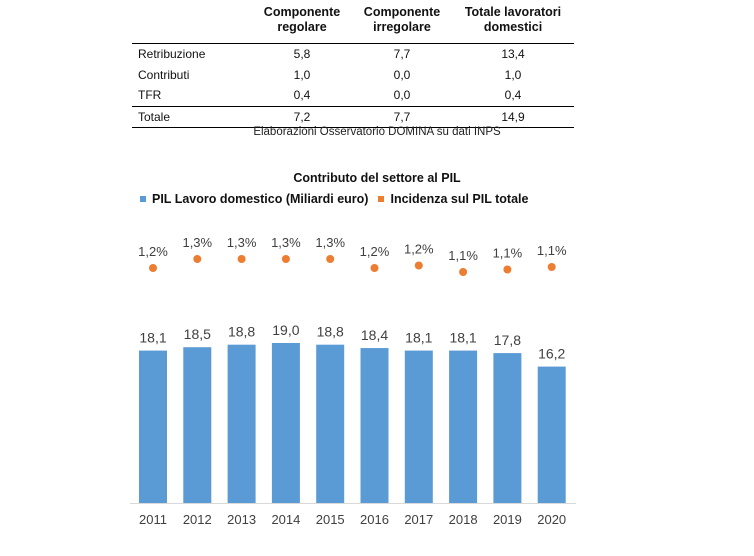 This screenshot has height=556, width=754. Describe the element at coordinates (353, 54) in the screenshot. I see `table-row: Retribuzione 5,8 7,7 13,4` at that location.